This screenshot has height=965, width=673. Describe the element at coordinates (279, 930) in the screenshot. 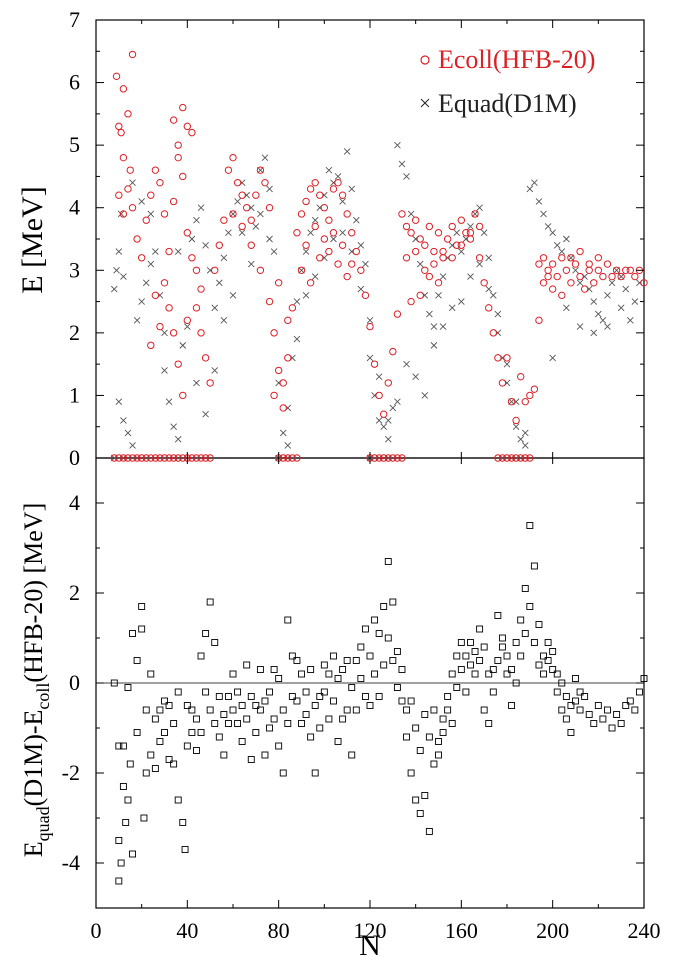

I see `x-tick-label: 80` at that location.